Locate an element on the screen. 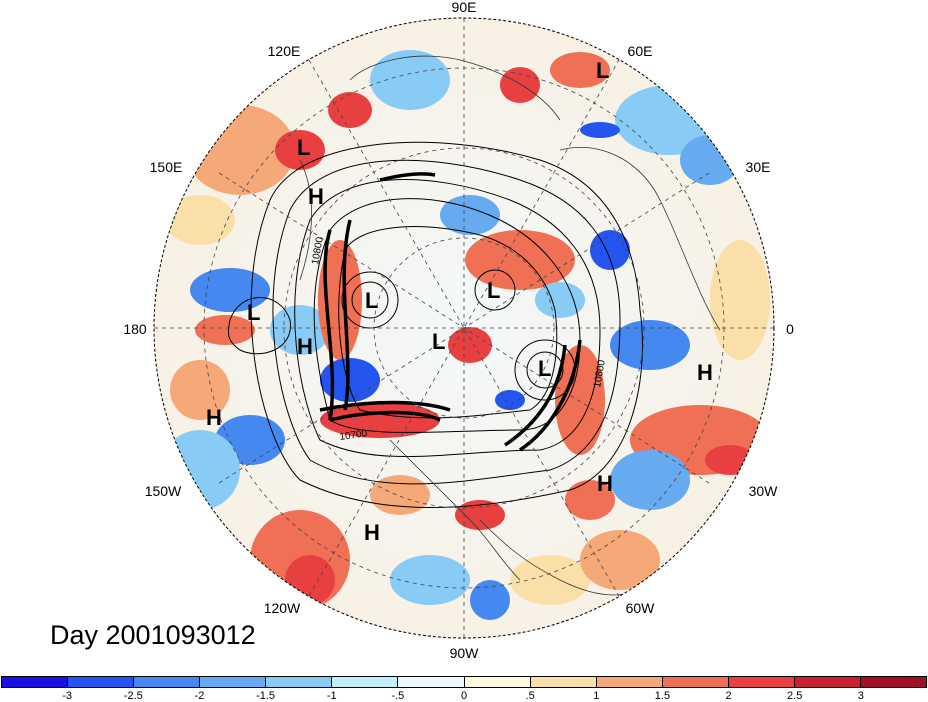 The height and width of the screenshot is (702, 928). lon-label-0: 0 is located at coordinates (790, 329).